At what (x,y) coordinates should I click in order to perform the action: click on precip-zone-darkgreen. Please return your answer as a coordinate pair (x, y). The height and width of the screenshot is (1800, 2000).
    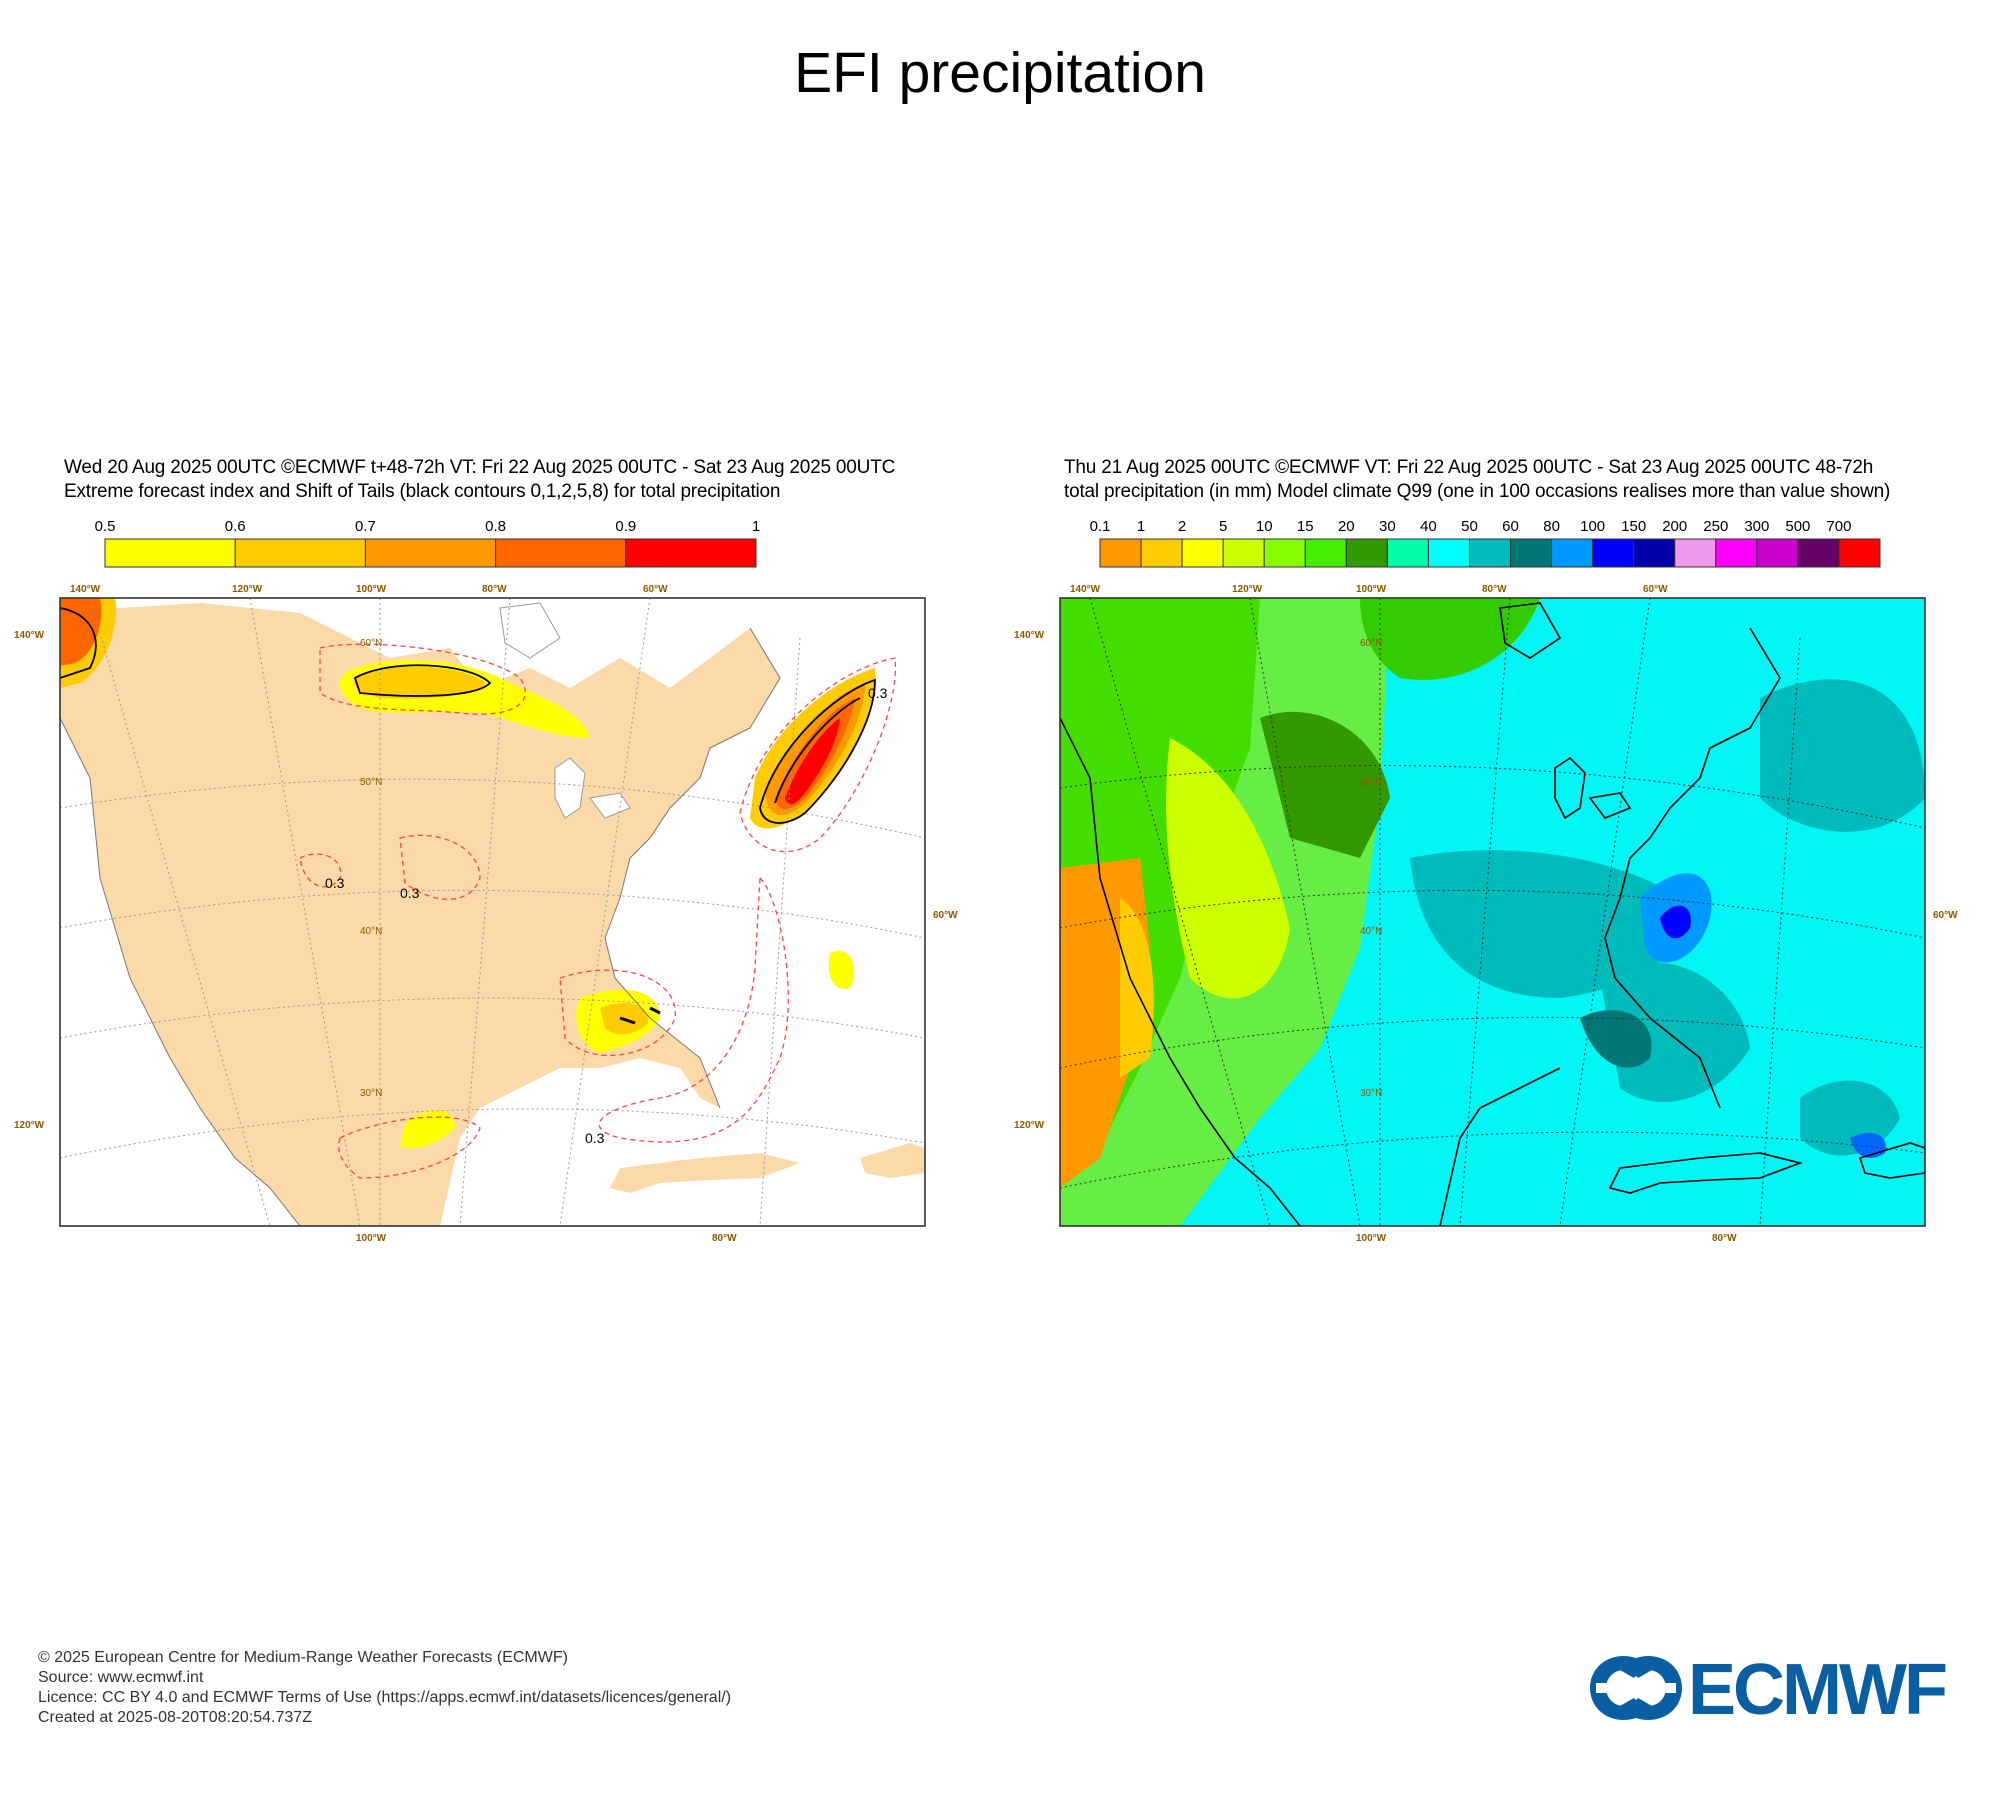
    Looking at the image, I should click on (1325, 784).